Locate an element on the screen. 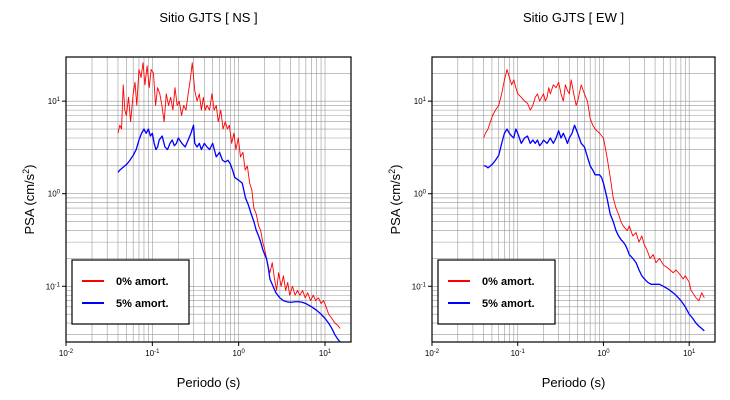 The height and width of the screenshot is (400, 730). chart-title: Sitio GJTS [ NS ] is located at coordinates (208, 17).